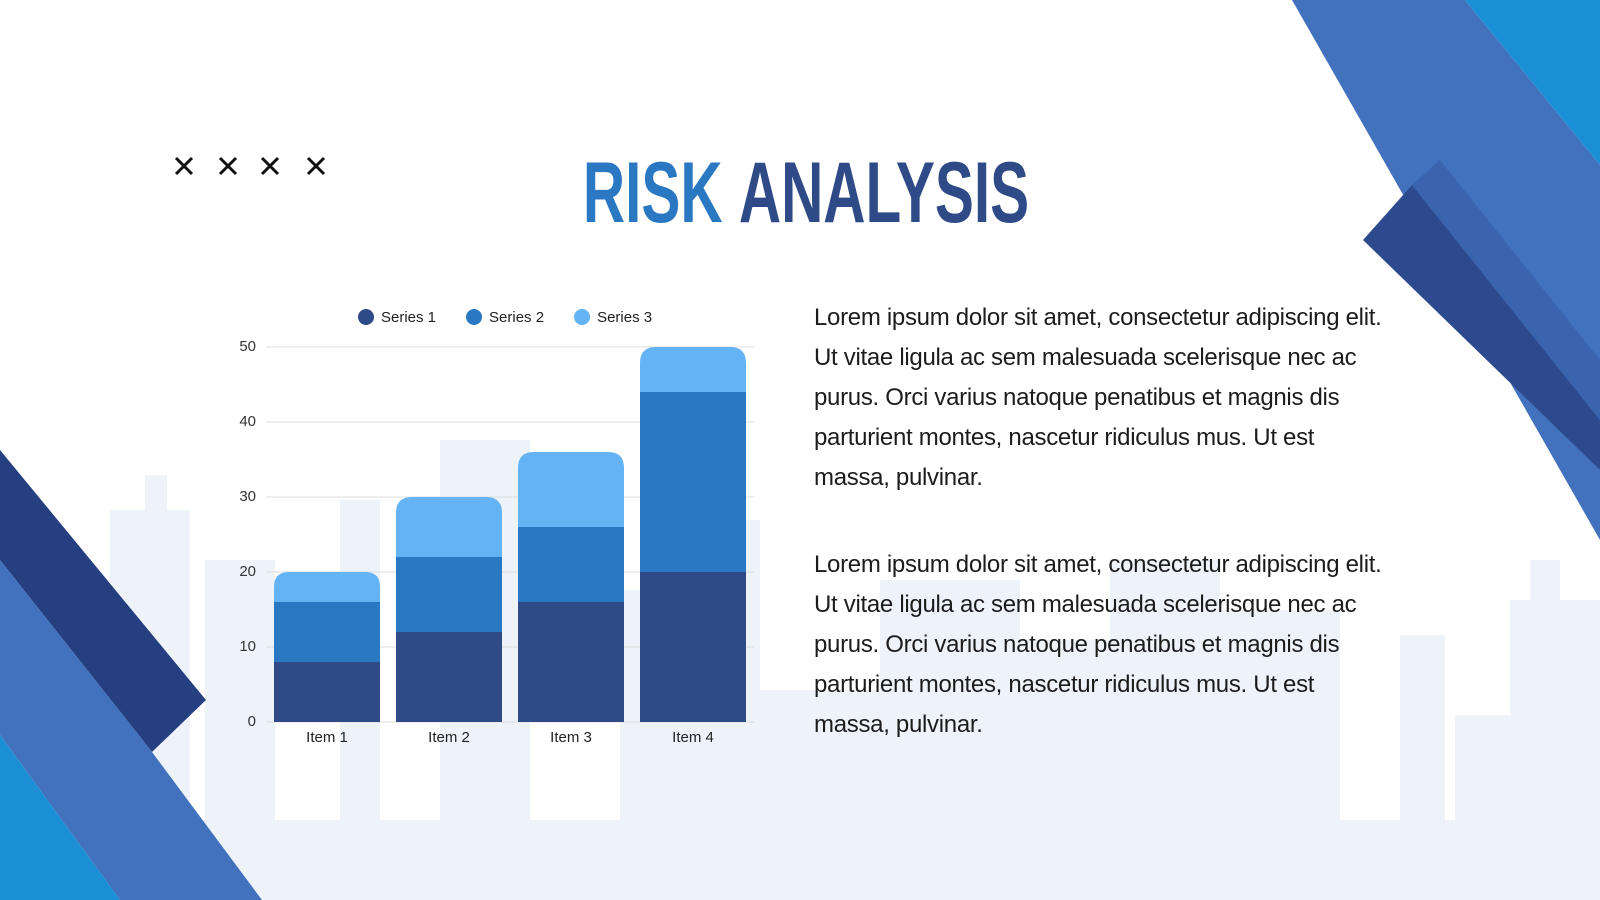 This screenshot has height=900, width=1600. Describe the element at coordinates (250, 166) in the screenshot. I see `x-marks` at that location.